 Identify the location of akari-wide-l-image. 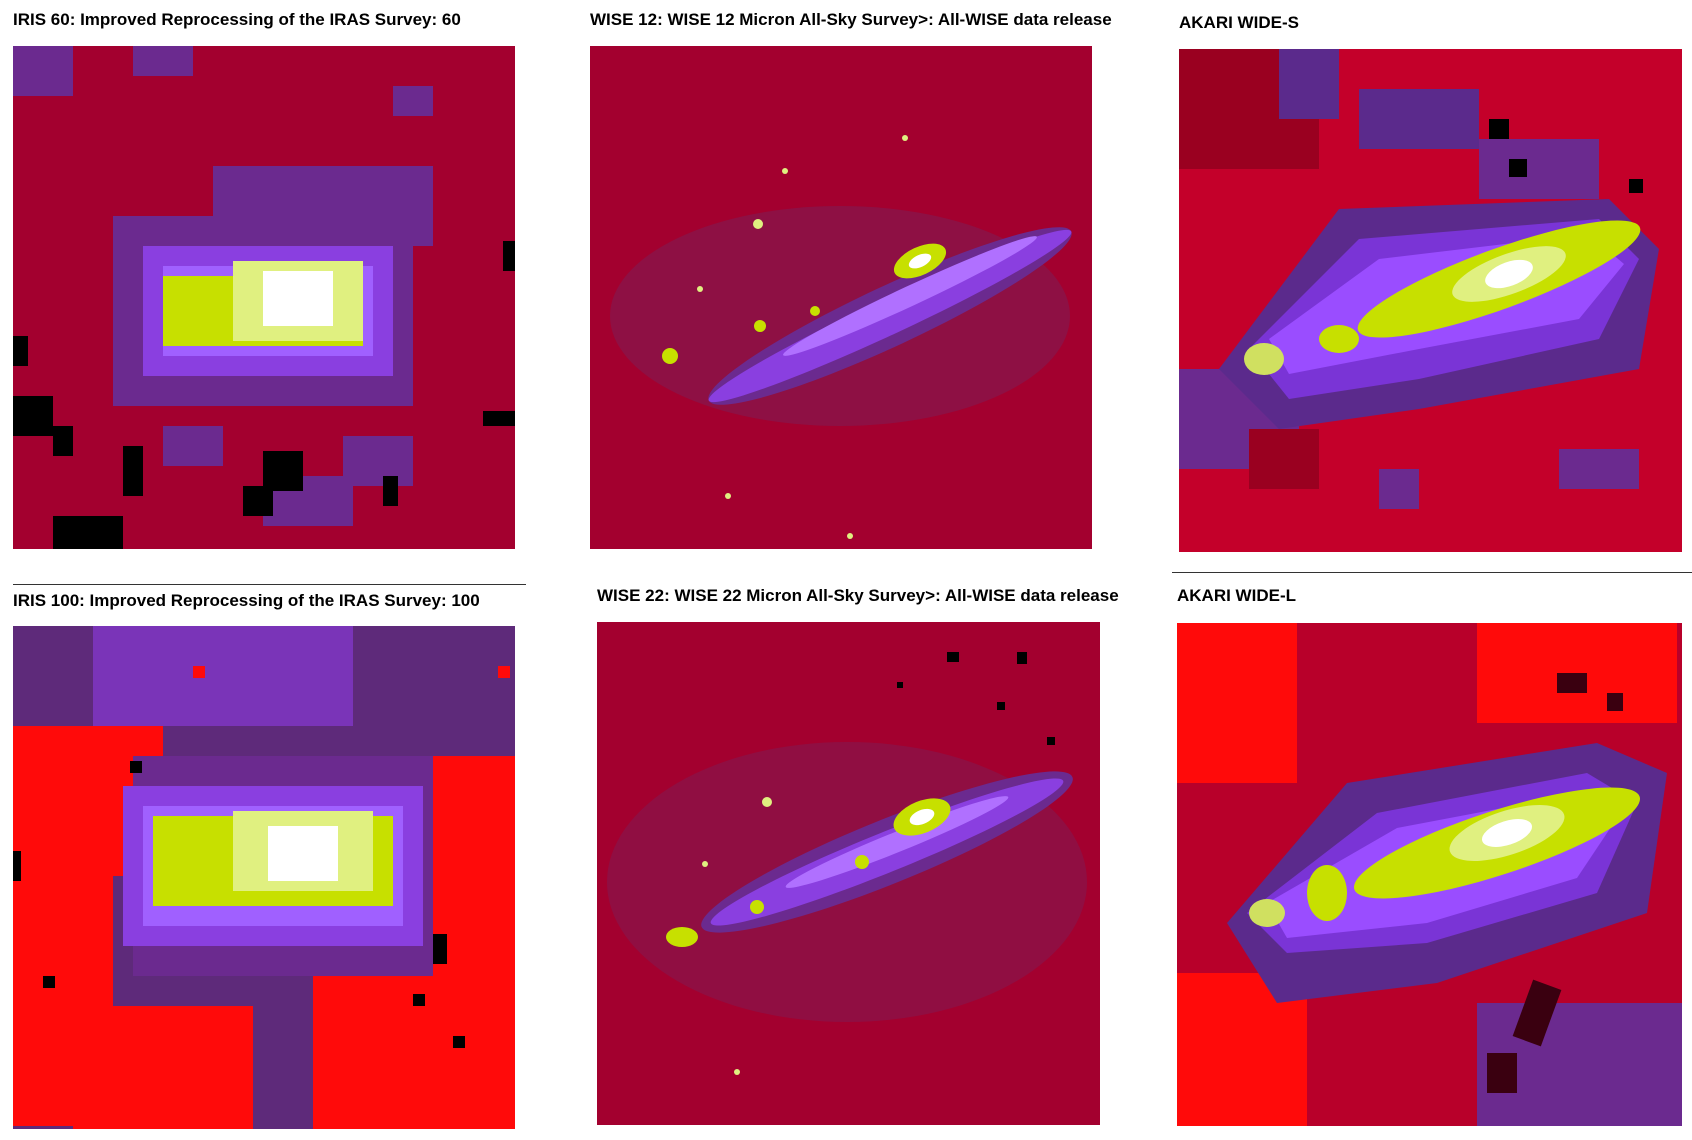
(1429, 874).